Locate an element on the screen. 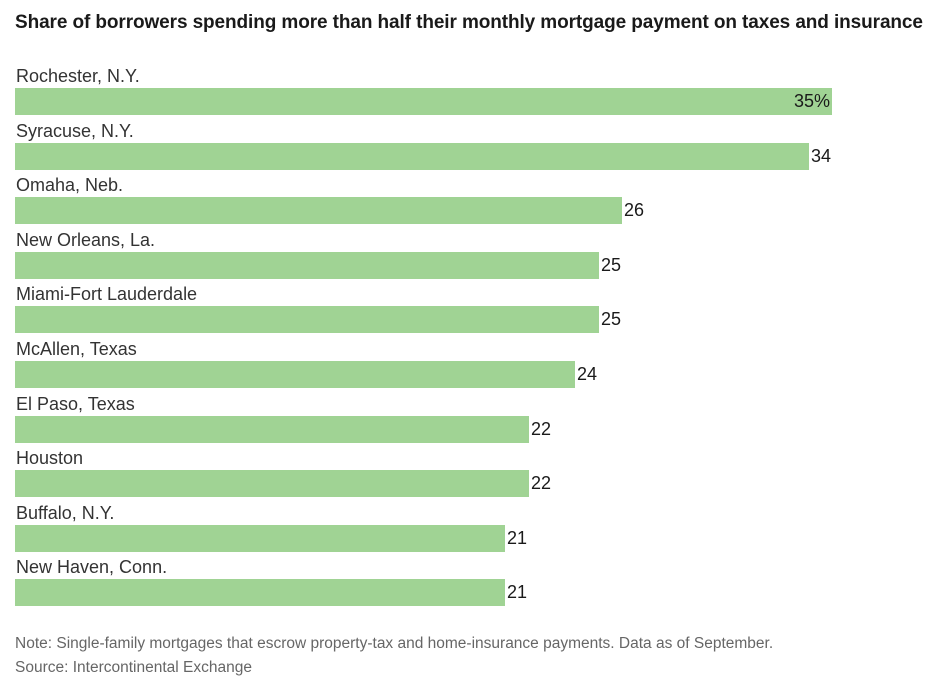  category-label: Omaha, Neb. is located at coordinates (70, 185).